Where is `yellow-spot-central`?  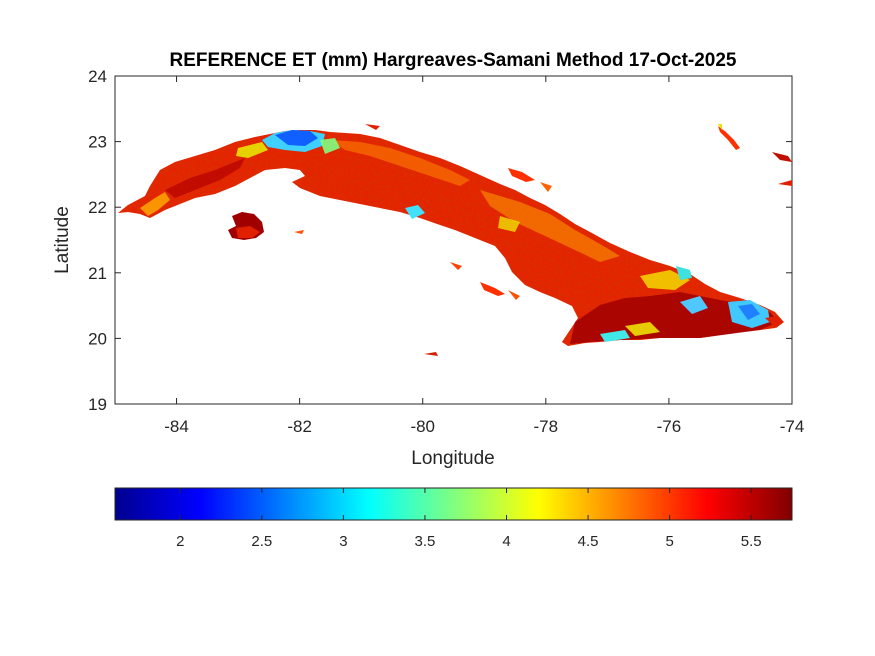
yellow-spot-central is located at coordinates (509, 224).